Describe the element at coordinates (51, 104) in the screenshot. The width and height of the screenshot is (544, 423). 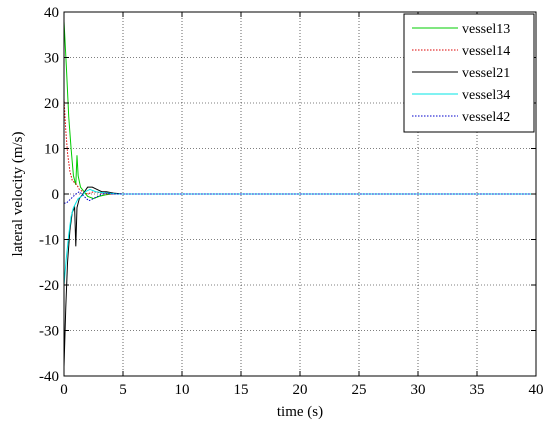
I see `y-tick-label: 20` at that location.